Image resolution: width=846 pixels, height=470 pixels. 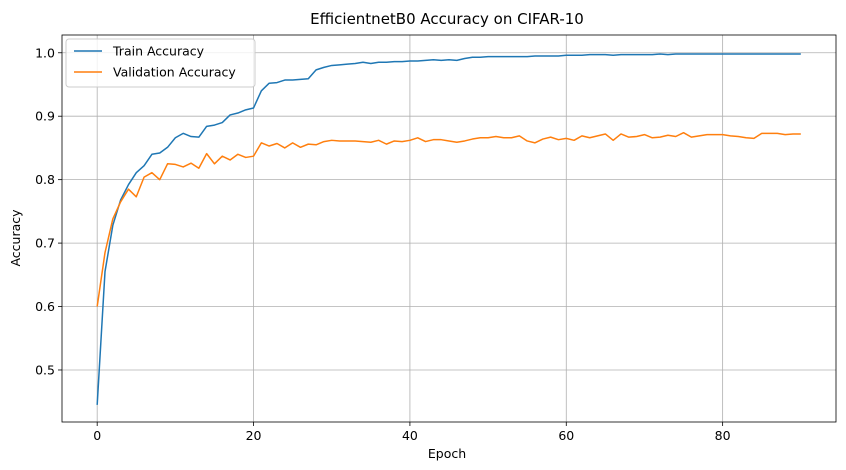 I want to click on chart-title: EfficientnetB0 Accuracy on CIFAR-10, so click(x=447, y=19).